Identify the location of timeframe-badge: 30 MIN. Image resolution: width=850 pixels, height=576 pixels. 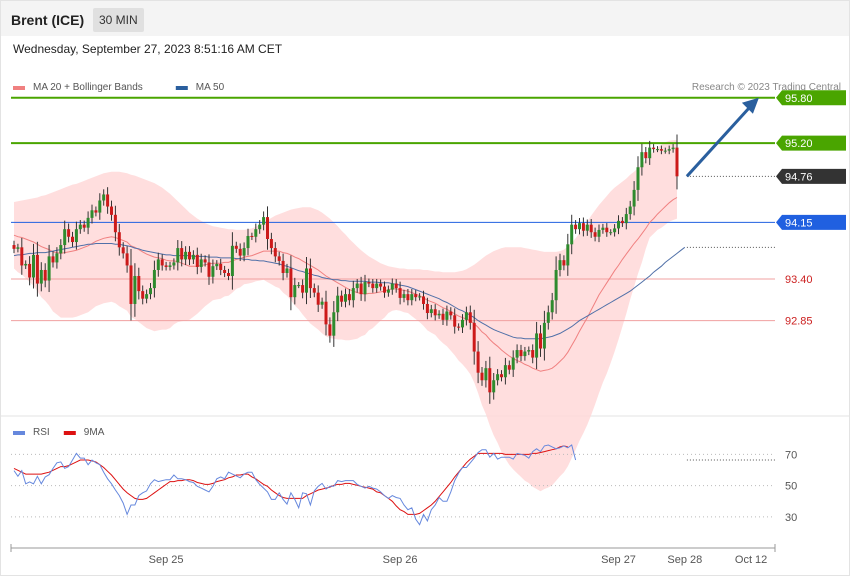
(118, 20).